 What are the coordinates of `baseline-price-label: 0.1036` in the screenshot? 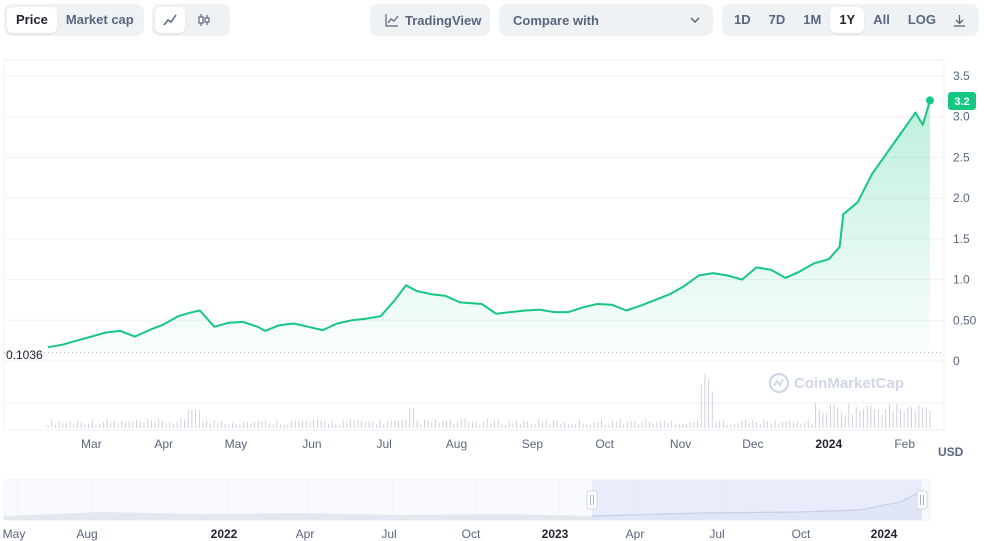 It's located at (24, 355).